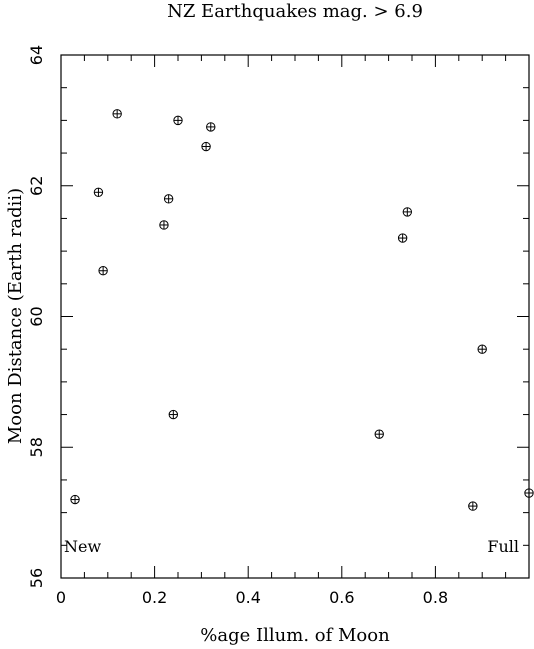  What do you see at coordinates (341, 597) in the screenshot?
I see `x-tick-label: 0.6` at bounding box center [341, 597].